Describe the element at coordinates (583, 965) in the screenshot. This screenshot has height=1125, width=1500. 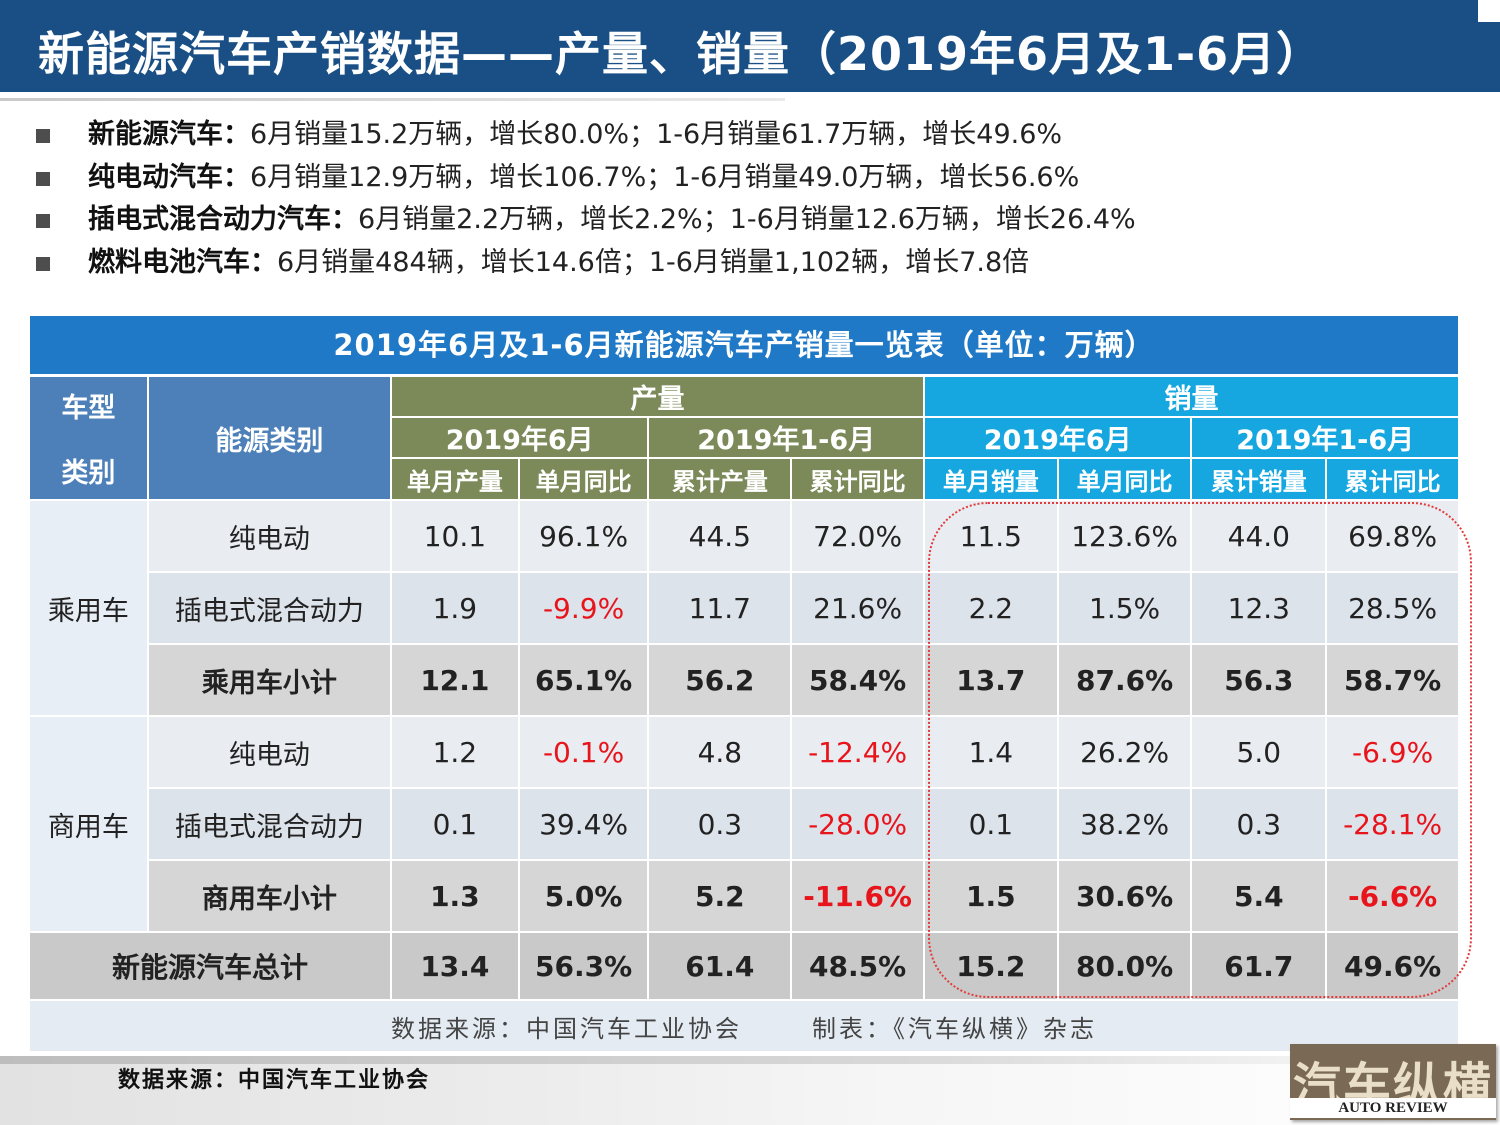
I see `value-cell: 56.3%` at that location.